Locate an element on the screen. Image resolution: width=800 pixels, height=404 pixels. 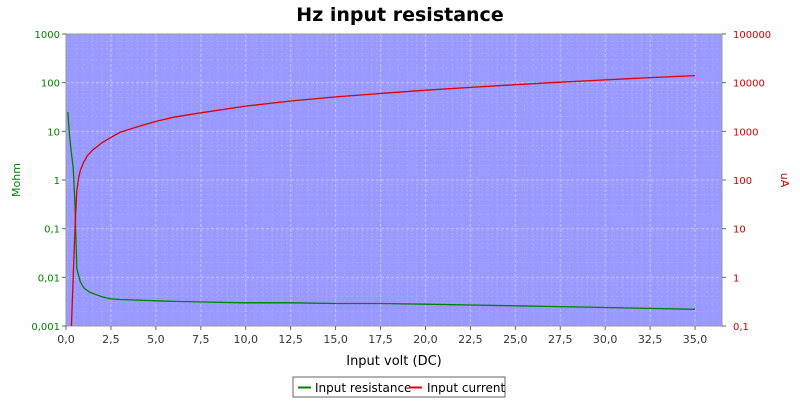
x-axis-label: Input volt (DC) is located at coordinates (394, 361).